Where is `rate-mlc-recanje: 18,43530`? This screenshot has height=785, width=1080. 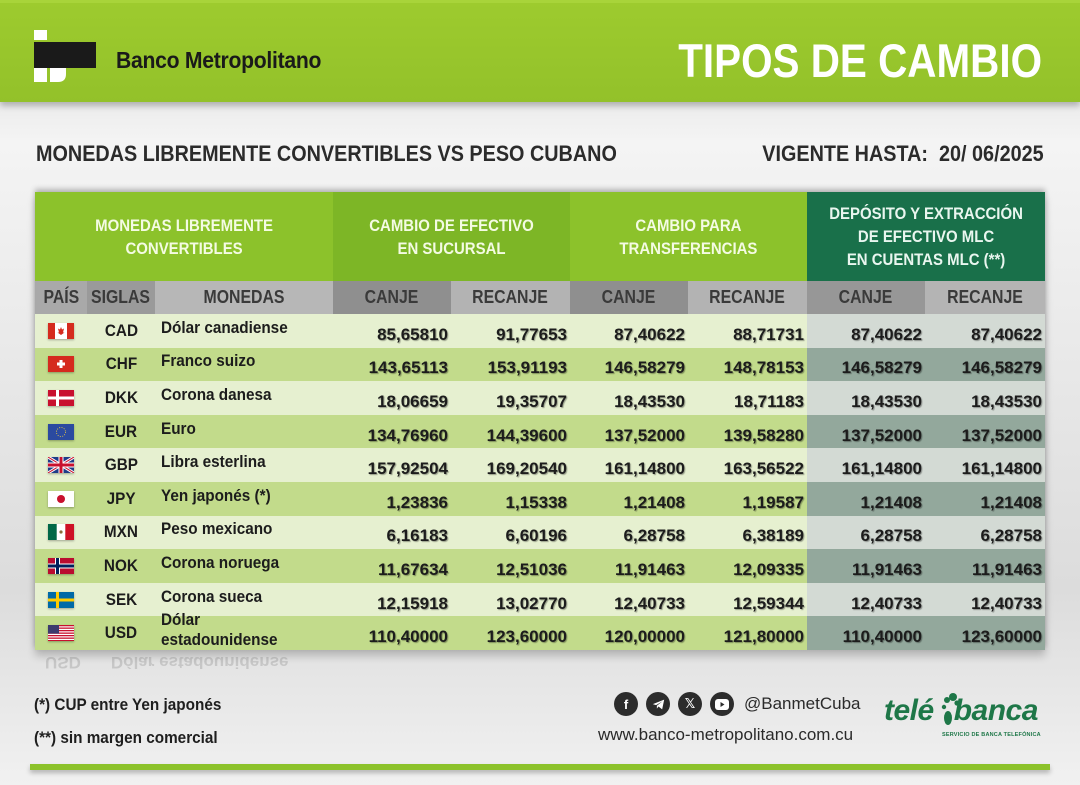
rate-mlc-recanje: 18,43530 is located at coordinates (985, 398).